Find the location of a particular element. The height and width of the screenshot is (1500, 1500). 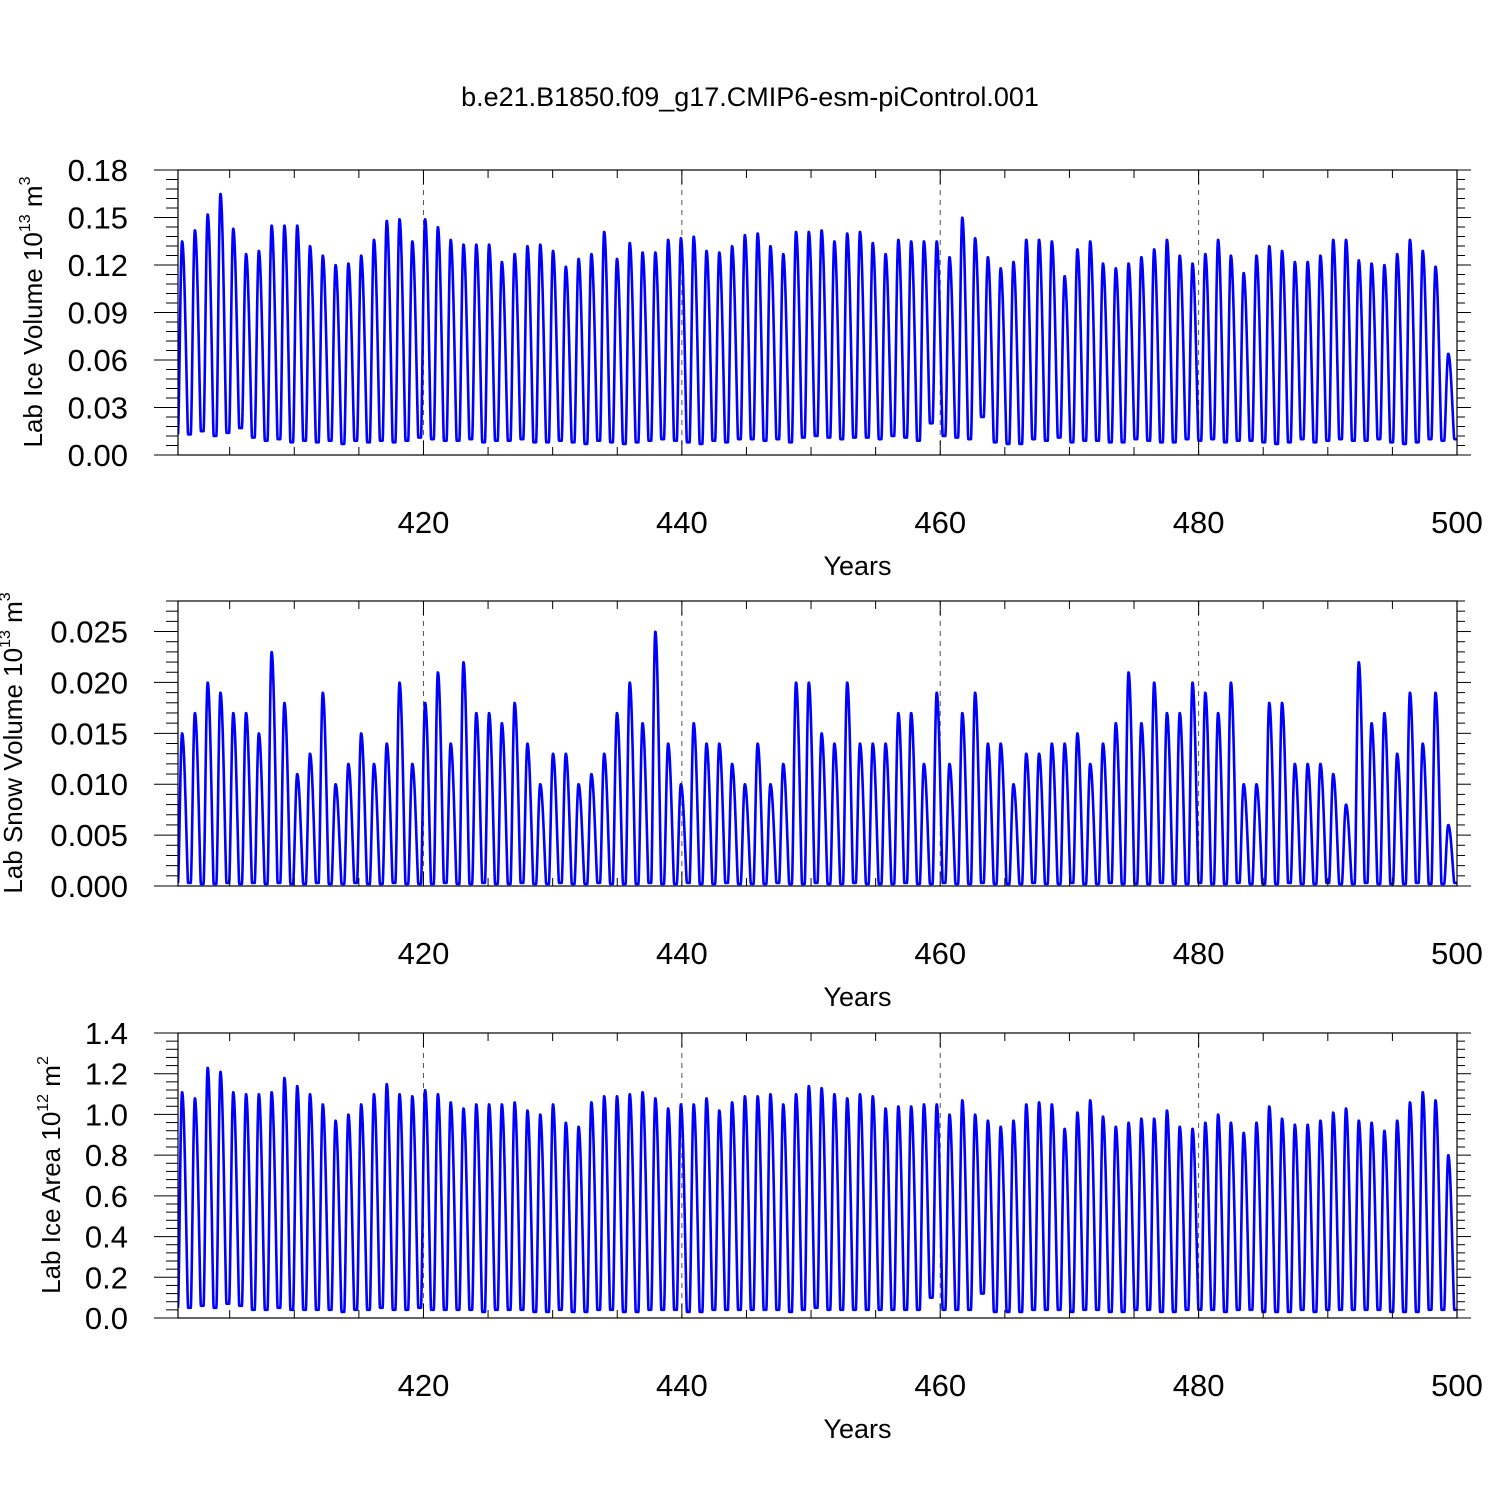

y-tick-label: 0.005 is located at coordinates (89, 835).